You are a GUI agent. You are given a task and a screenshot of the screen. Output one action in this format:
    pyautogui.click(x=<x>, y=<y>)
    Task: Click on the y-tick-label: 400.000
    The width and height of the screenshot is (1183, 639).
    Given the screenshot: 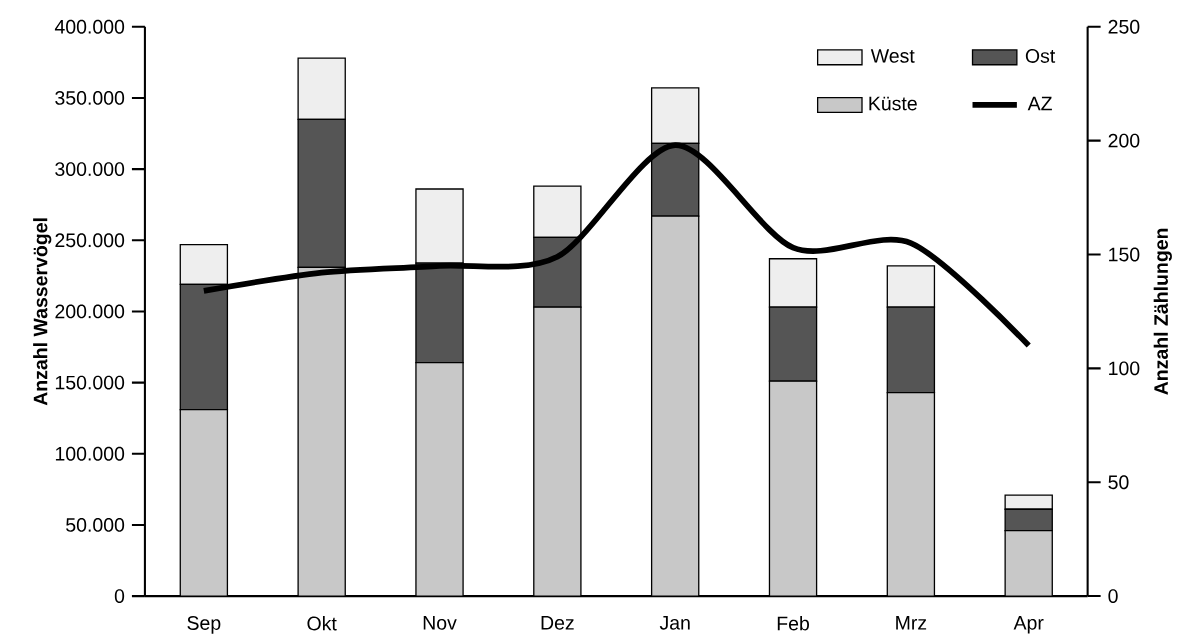 What is the action you would take?
    pyautogui.click(x=89, y=26)
    